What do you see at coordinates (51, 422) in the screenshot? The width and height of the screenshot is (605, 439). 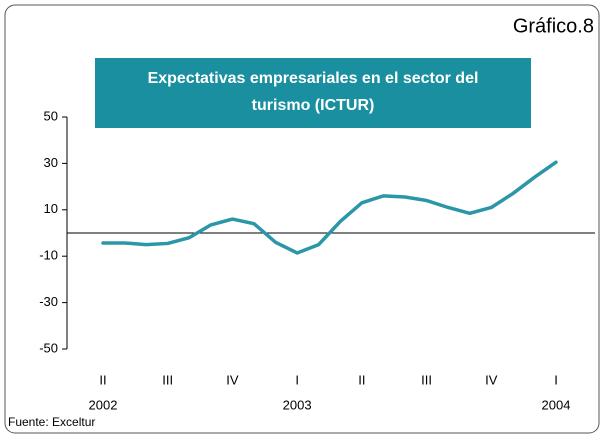 I see `source: Fuente: Exceltur` at bounding box center [51, 422].